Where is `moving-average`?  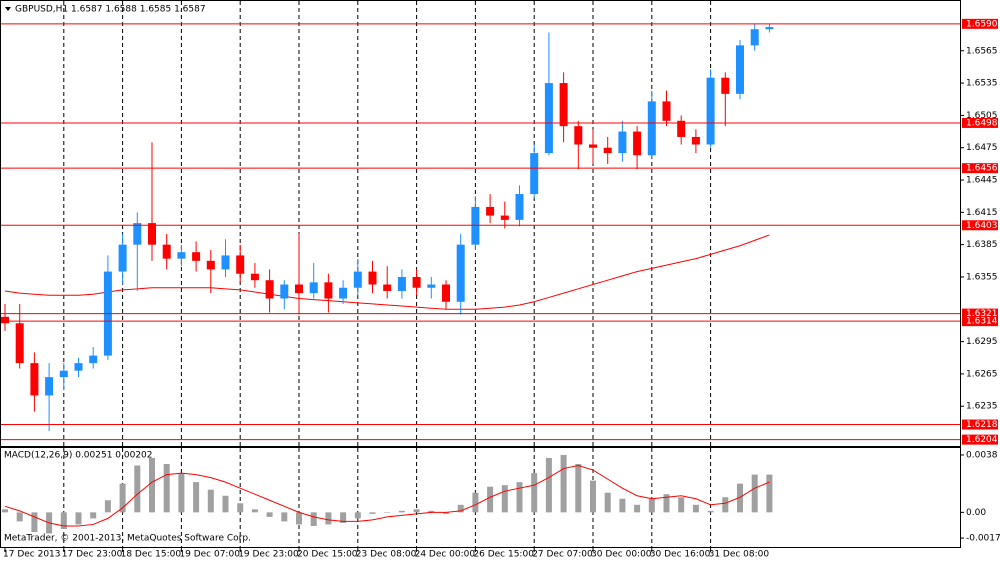 moving-average is located at coordinates (387, 272).